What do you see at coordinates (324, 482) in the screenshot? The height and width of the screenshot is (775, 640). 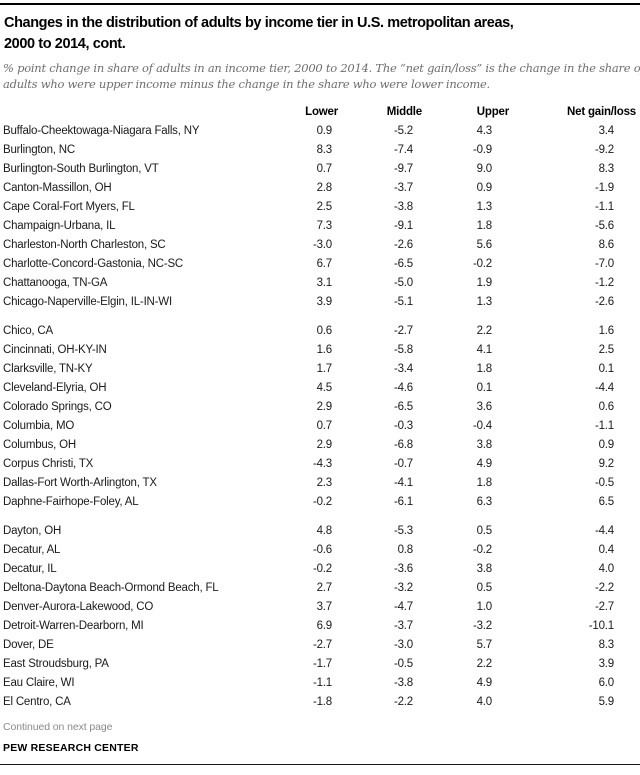 I see `lower-value: 2.3` at bounding box center [324, 482].